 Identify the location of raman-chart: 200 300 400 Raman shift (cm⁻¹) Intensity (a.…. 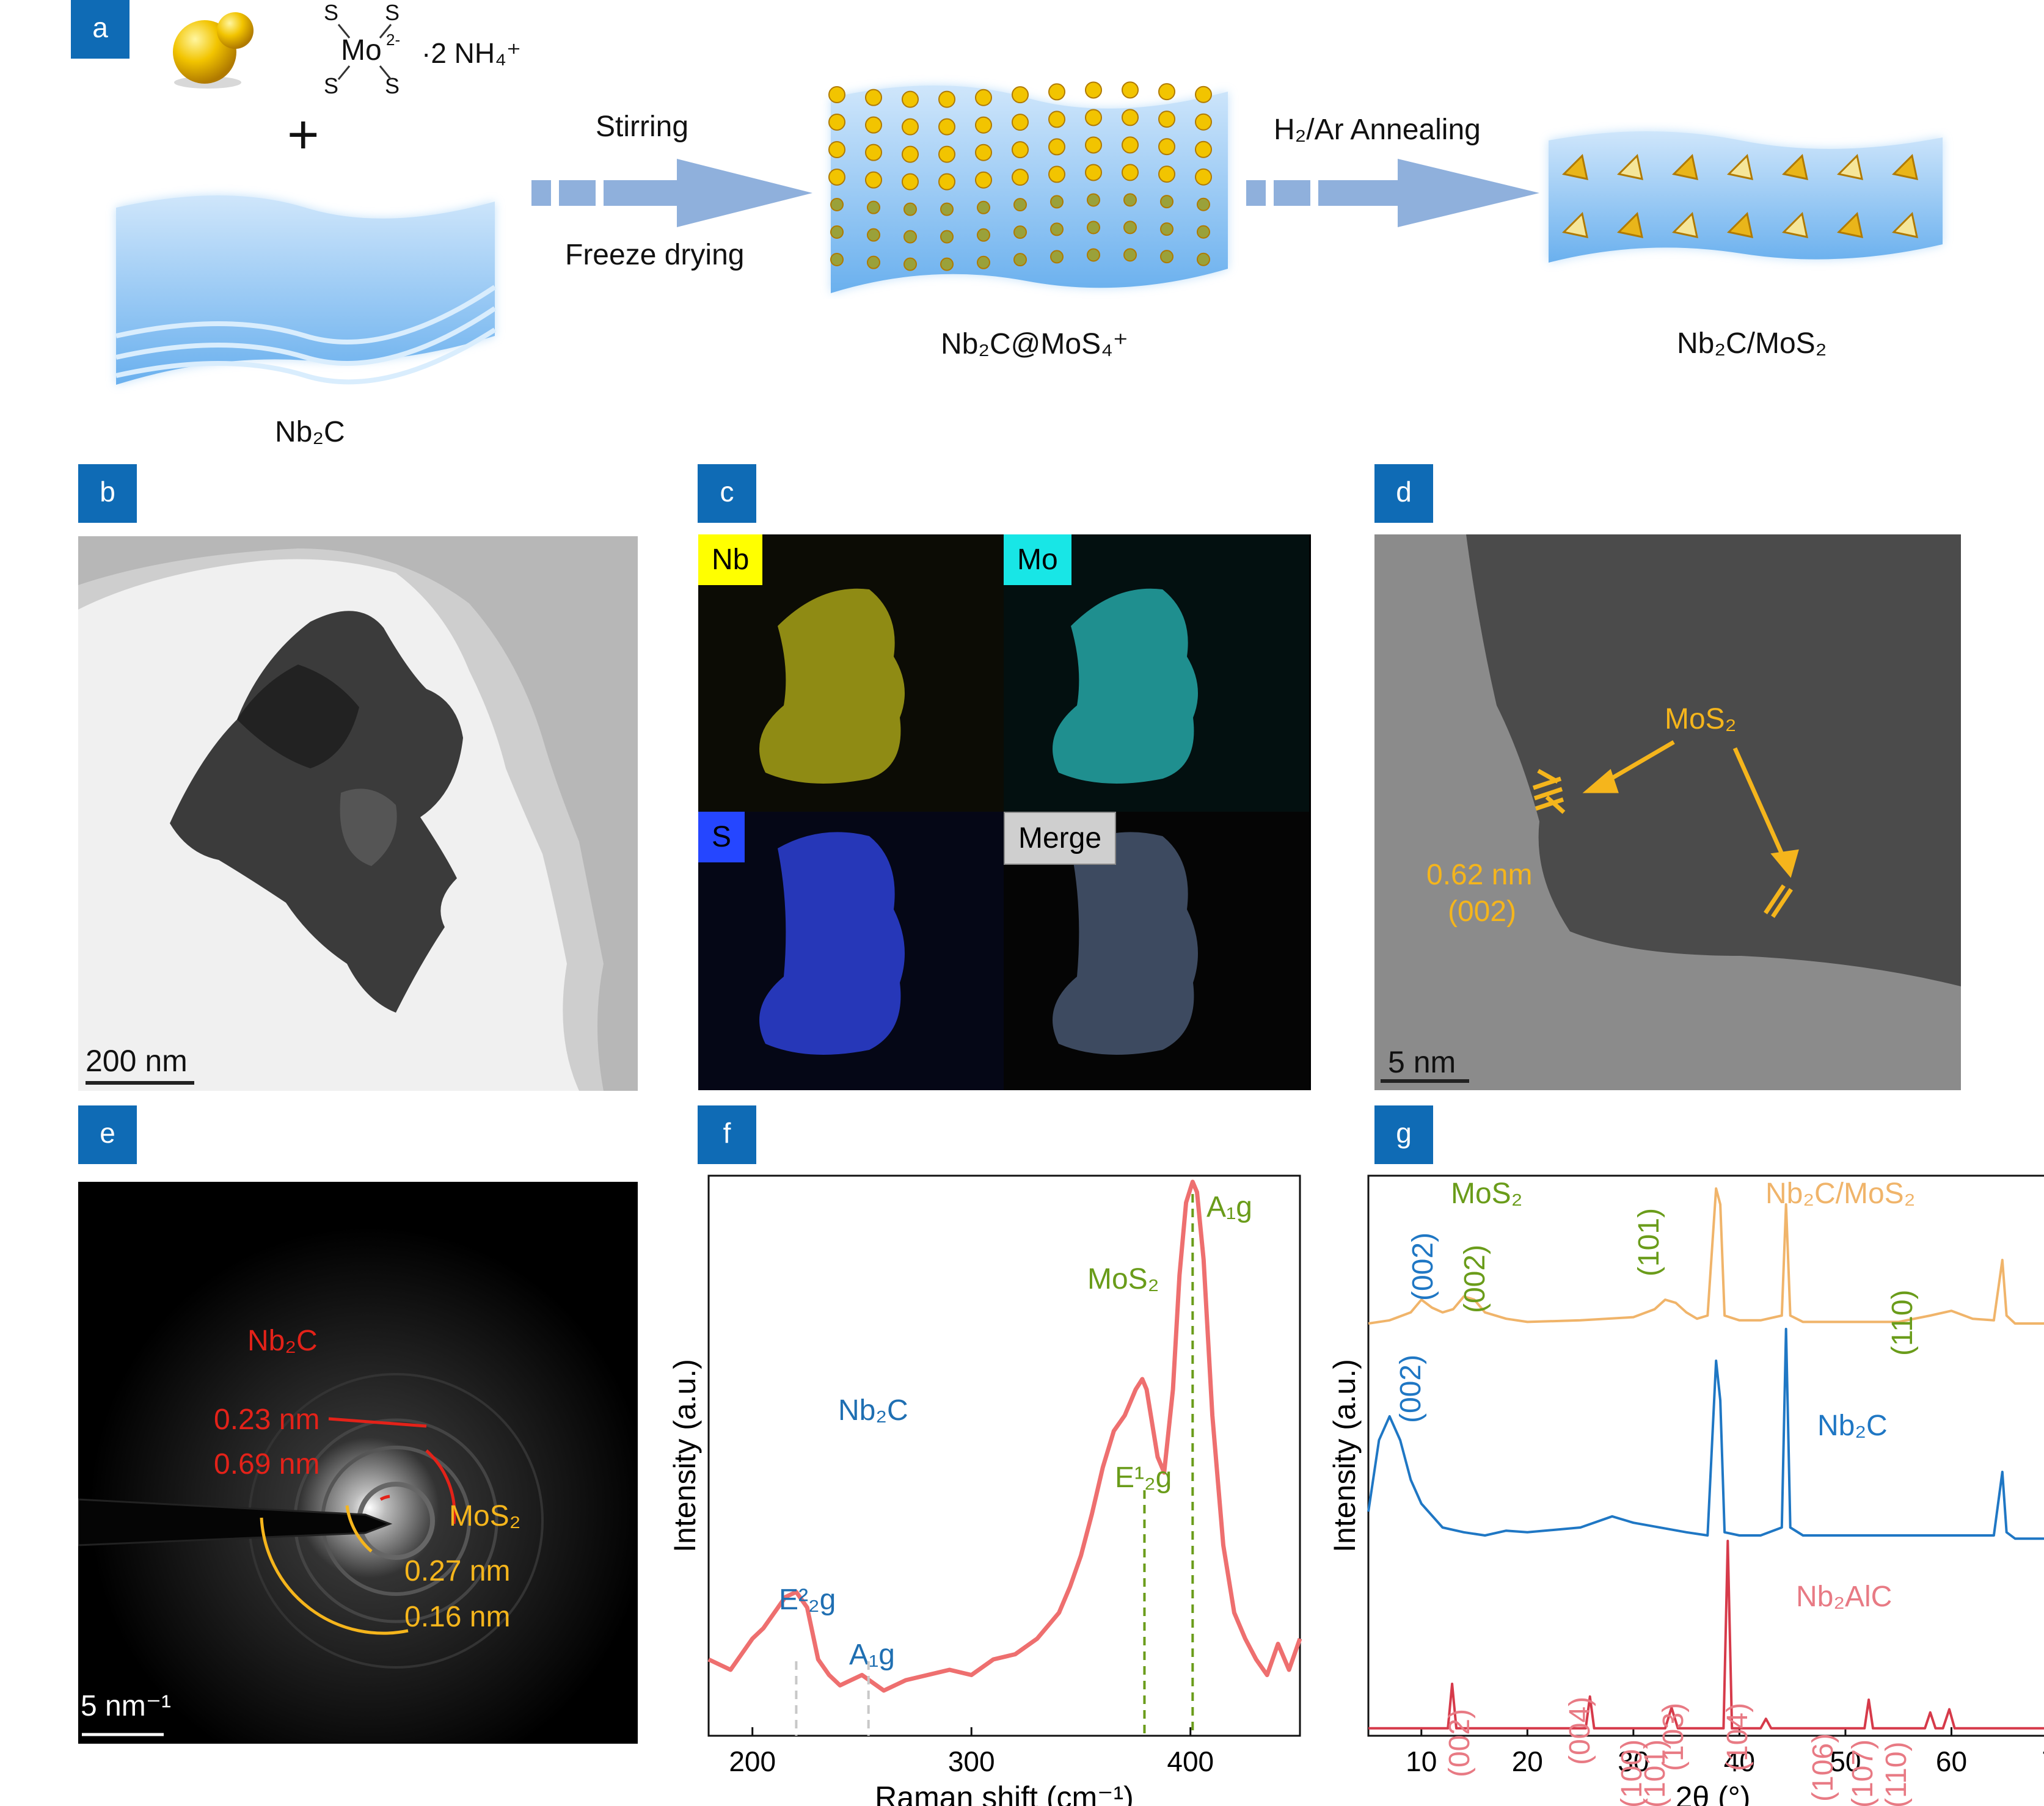
(987, 1490).